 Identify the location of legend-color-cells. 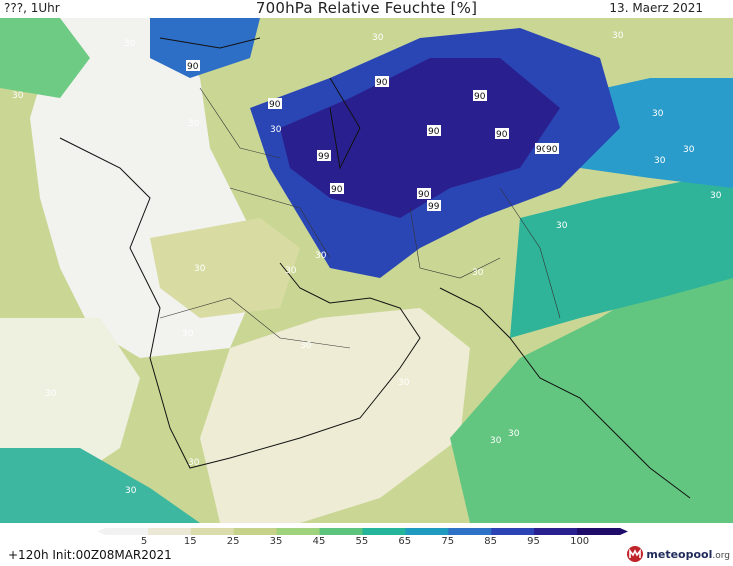
(362, 531).